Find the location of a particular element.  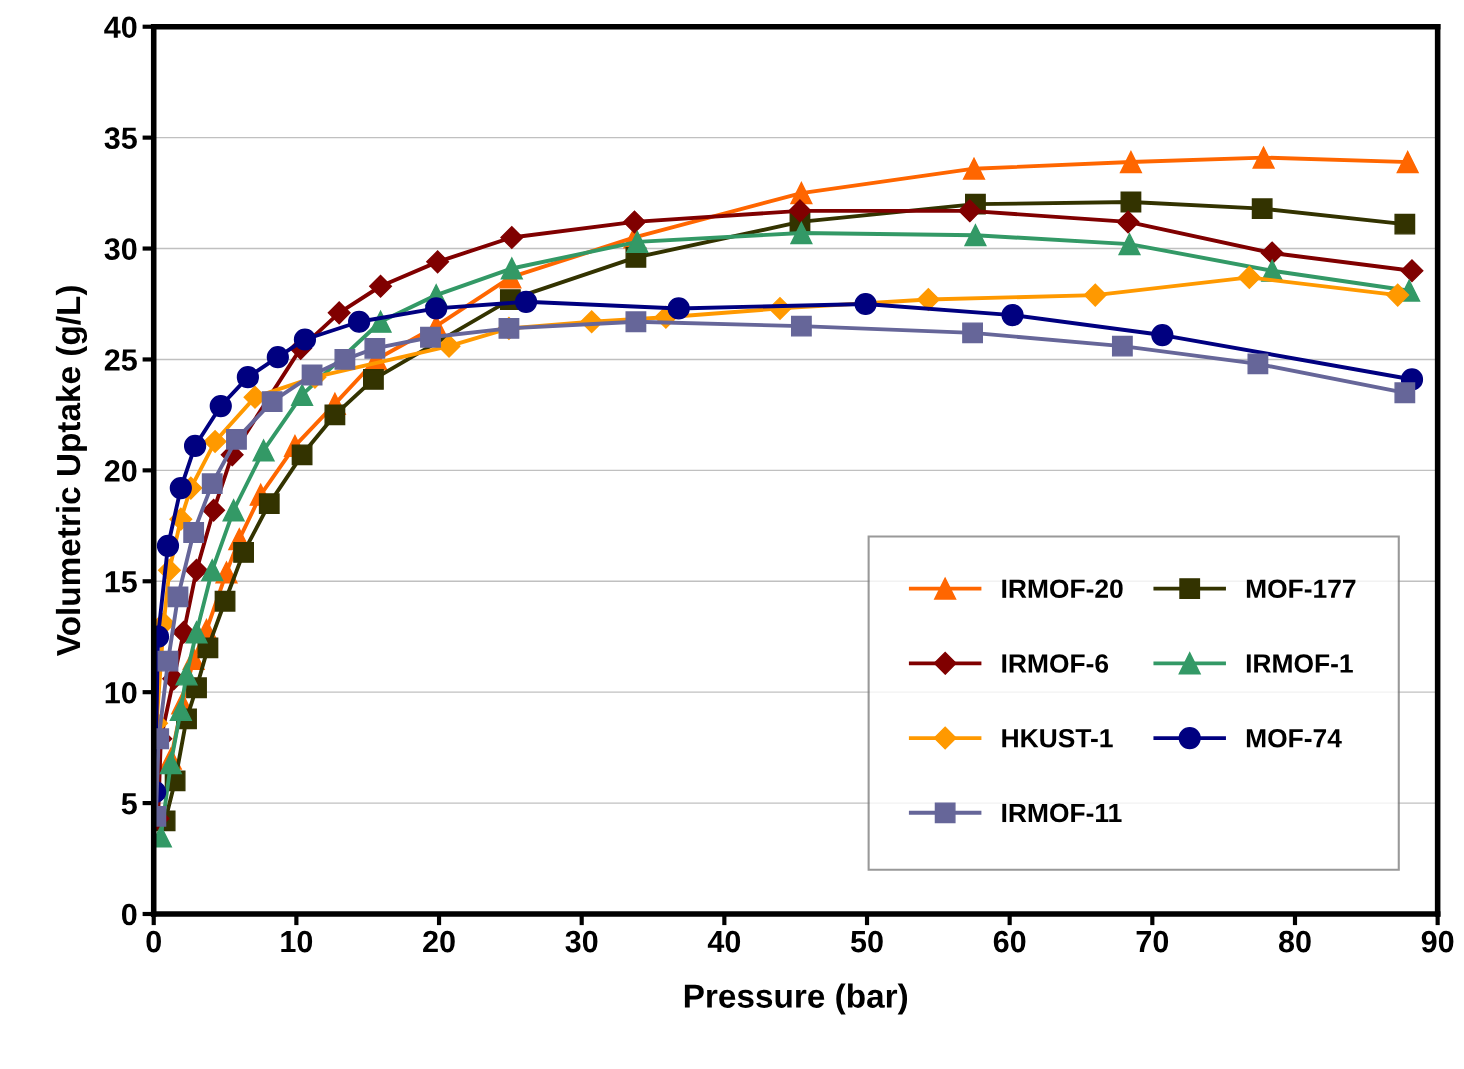

y-tick-label: 25 is located at coordinates (120, 360).